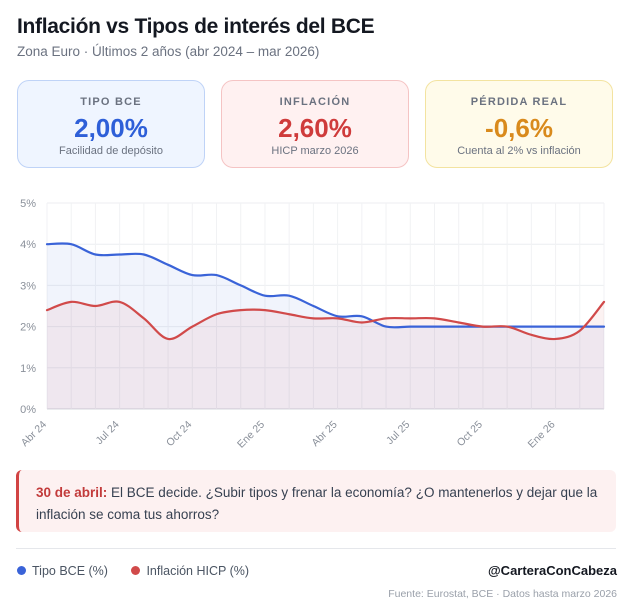  I want to click on legend-item-ecb-rate: Tipo BCE (%), so click(62, 571).